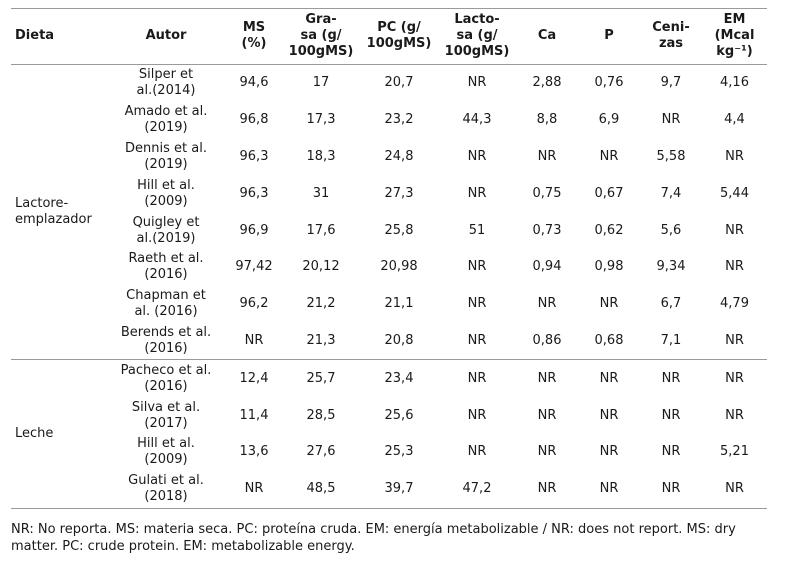  Describe the element at coordinates (58, 36) in the screenshot. I see `column-header: Dieta` at that location.